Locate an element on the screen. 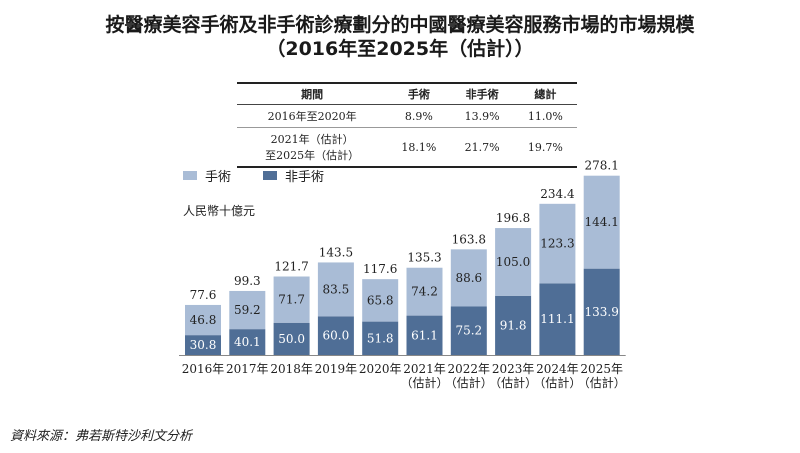  data-label-non-surgical: 30.8 is located at coordinates (203, 345).